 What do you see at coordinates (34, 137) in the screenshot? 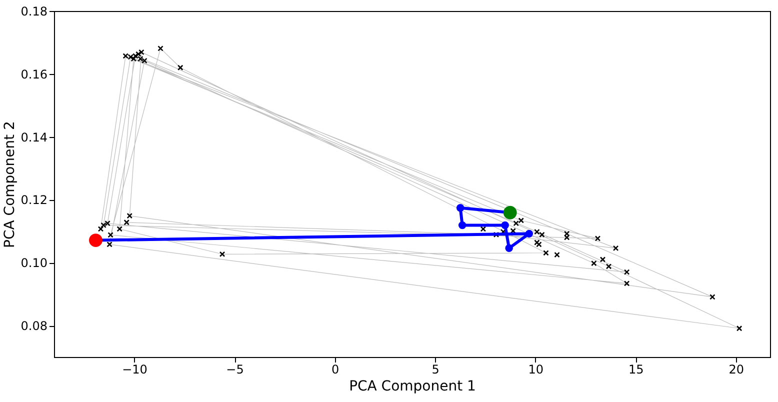
I see `y-tick-label: 0.14` at bounding box center [34, 137].